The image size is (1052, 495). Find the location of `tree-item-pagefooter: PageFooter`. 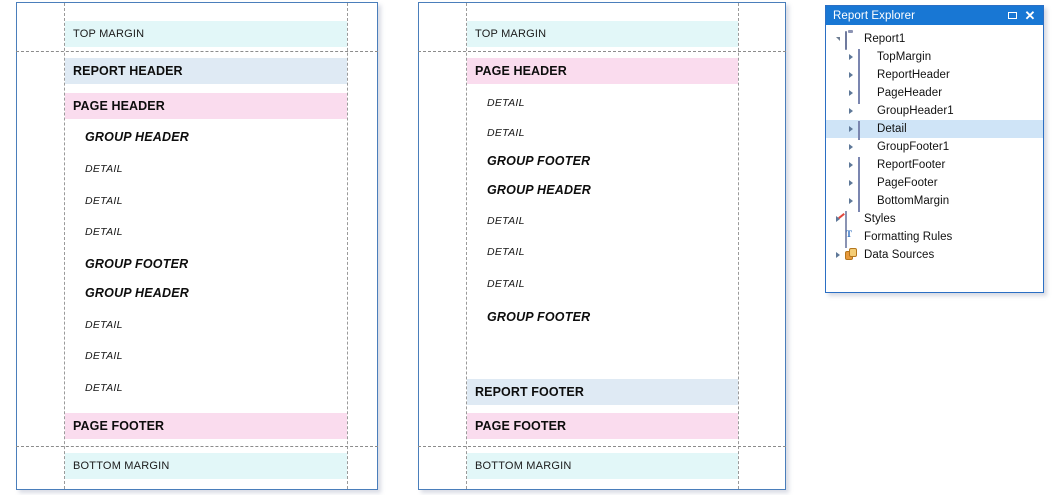

tree-item-pagefooter: PageFooter is located at coordinates (934, 184).